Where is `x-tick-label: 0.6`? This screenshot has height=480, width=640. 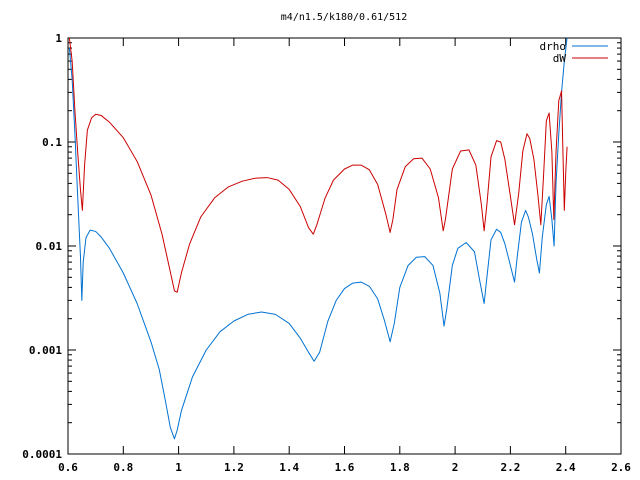
x-tick-label: 0.6 is located at coordinates (68, 467).